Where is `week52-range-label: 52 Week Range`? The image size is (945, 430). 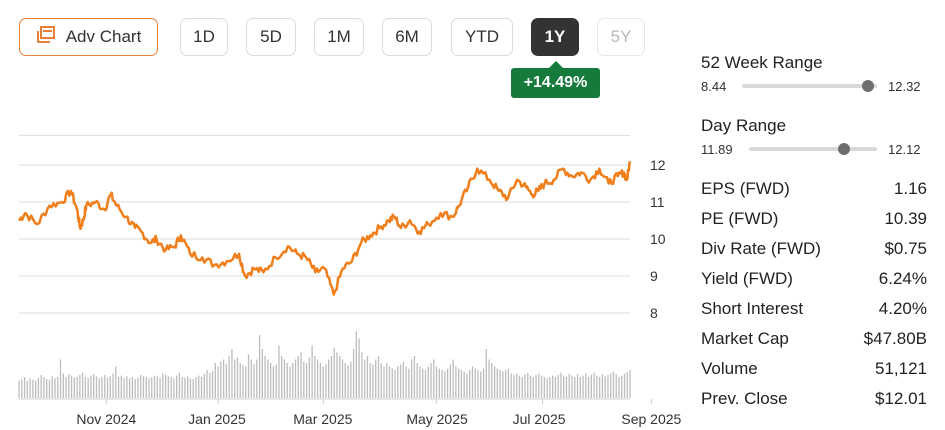
week52-range-label: 52 Week Range is located at coordinates (762, 62).